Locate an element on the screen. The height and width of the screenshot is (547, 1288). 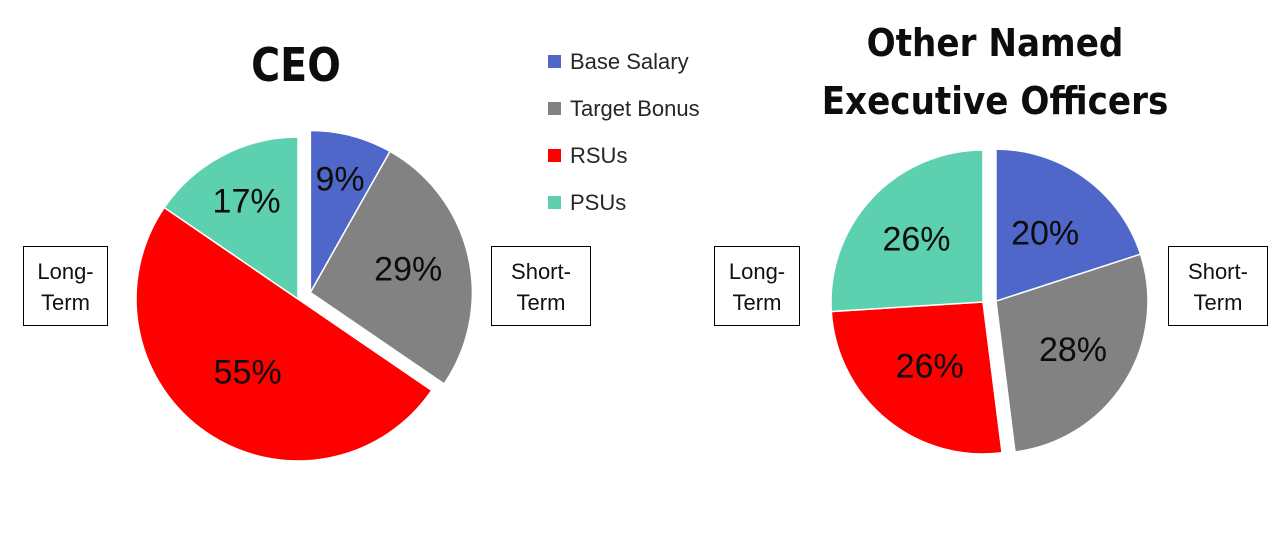
neo-slice-target-bonus is located at coordinates (1072, 353).